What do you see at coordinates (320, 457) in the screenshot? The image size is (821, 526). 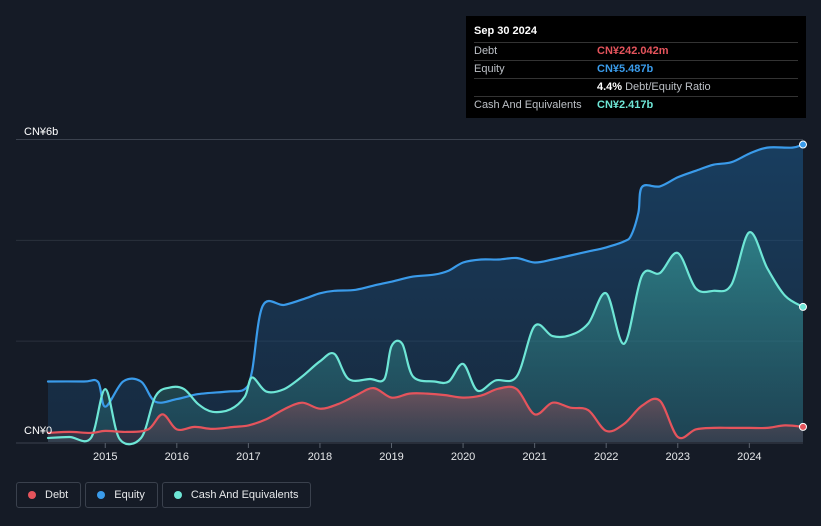 I see `x-tick-label-2018: 2018` at bounding box center [320, 457].